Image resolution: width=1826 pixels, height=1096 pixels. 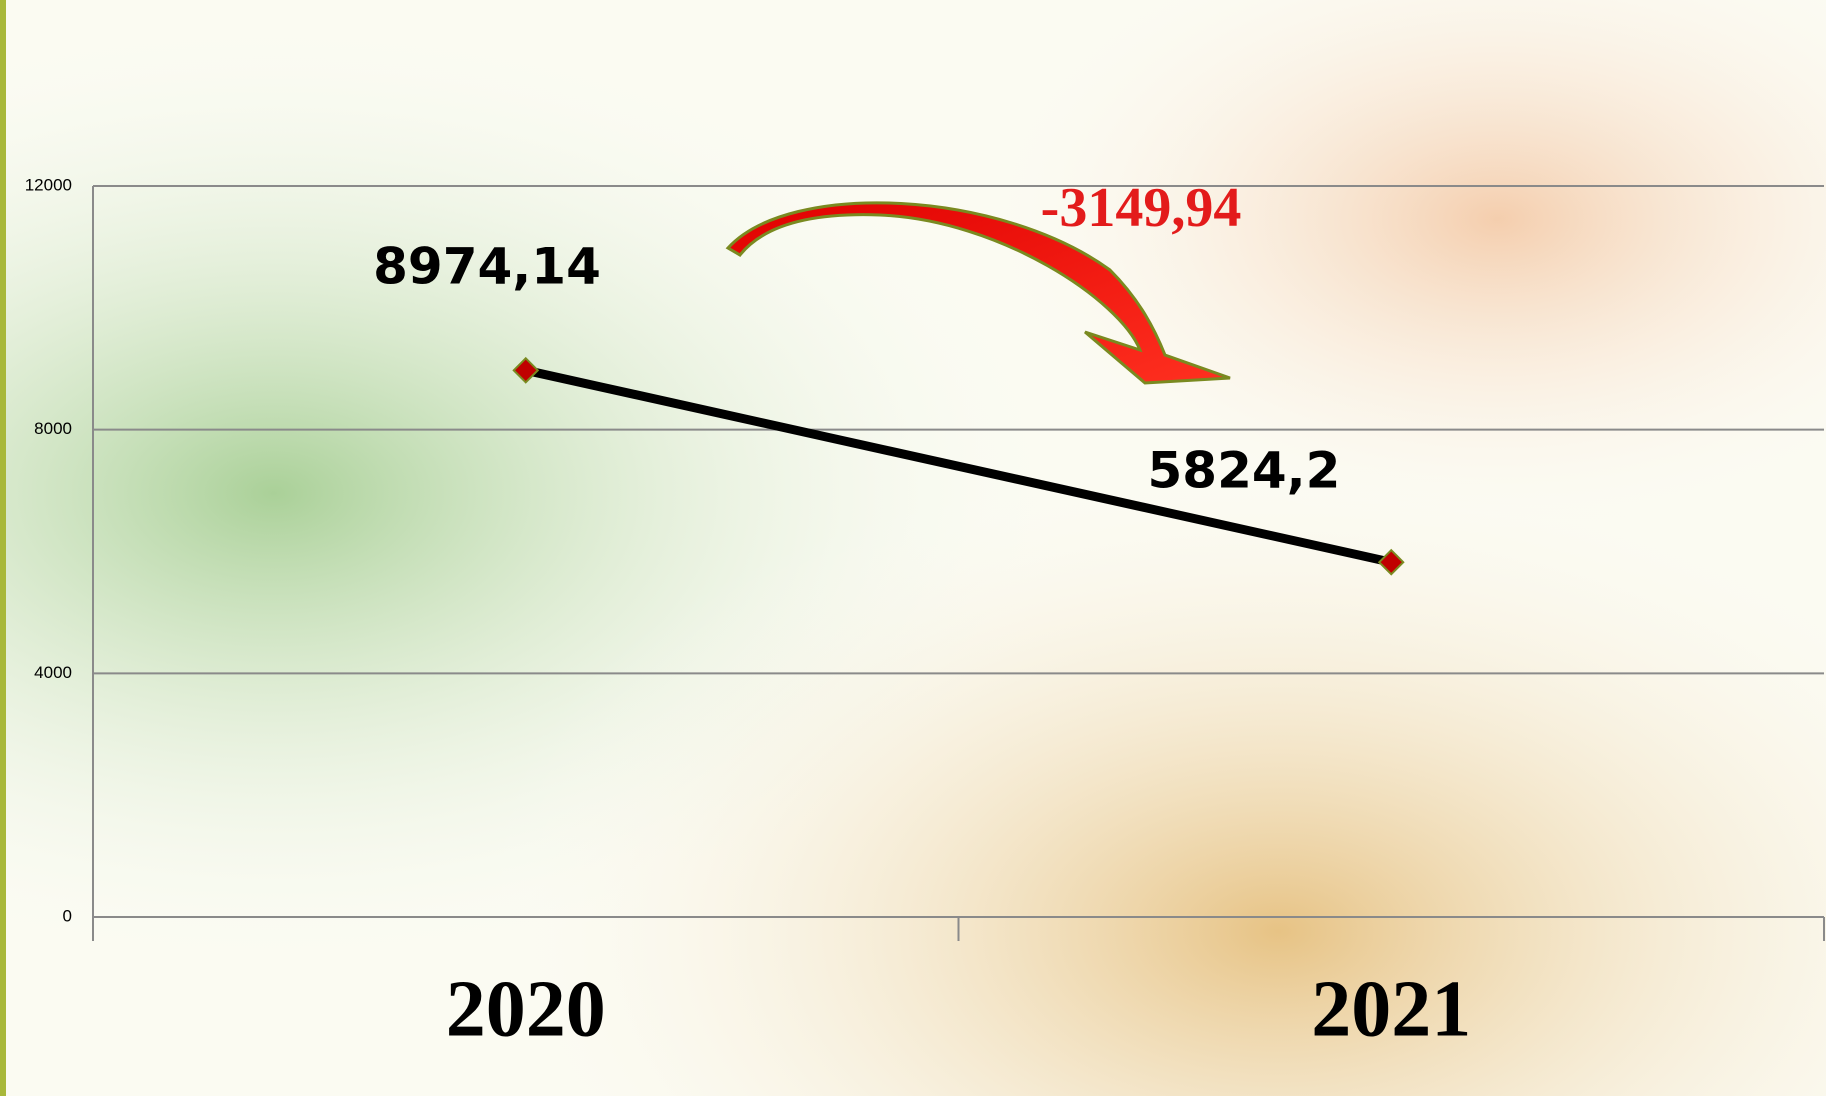 I want to click on change-arrow, so click(x=978, y=293).